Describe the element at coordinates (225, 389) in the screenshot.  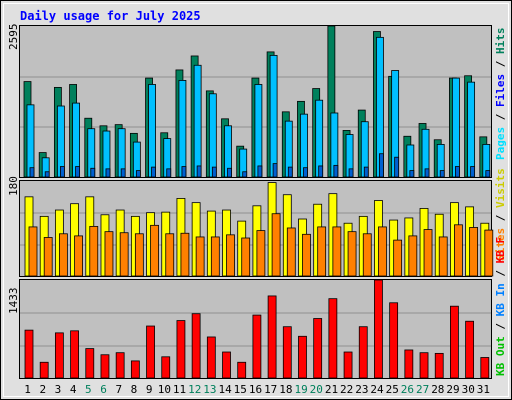
I see `day-label: 14` at that location.